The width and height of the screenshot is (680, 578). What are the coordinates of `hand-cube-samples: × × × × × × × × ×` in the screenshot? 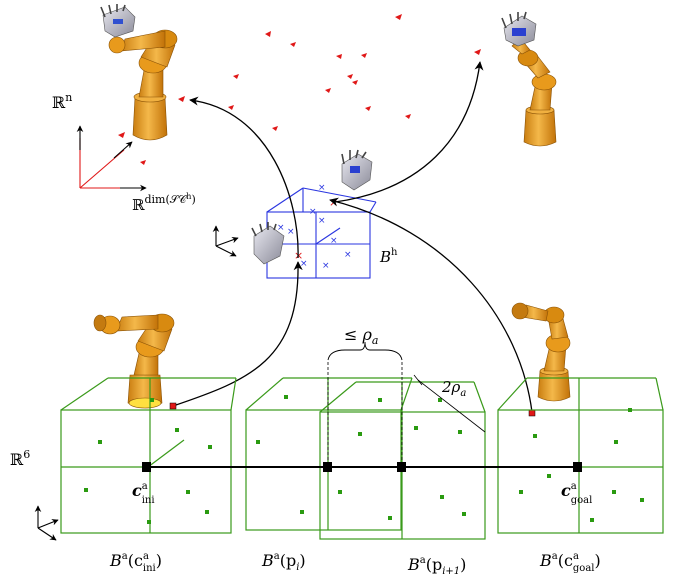 It's located at (314, 227).